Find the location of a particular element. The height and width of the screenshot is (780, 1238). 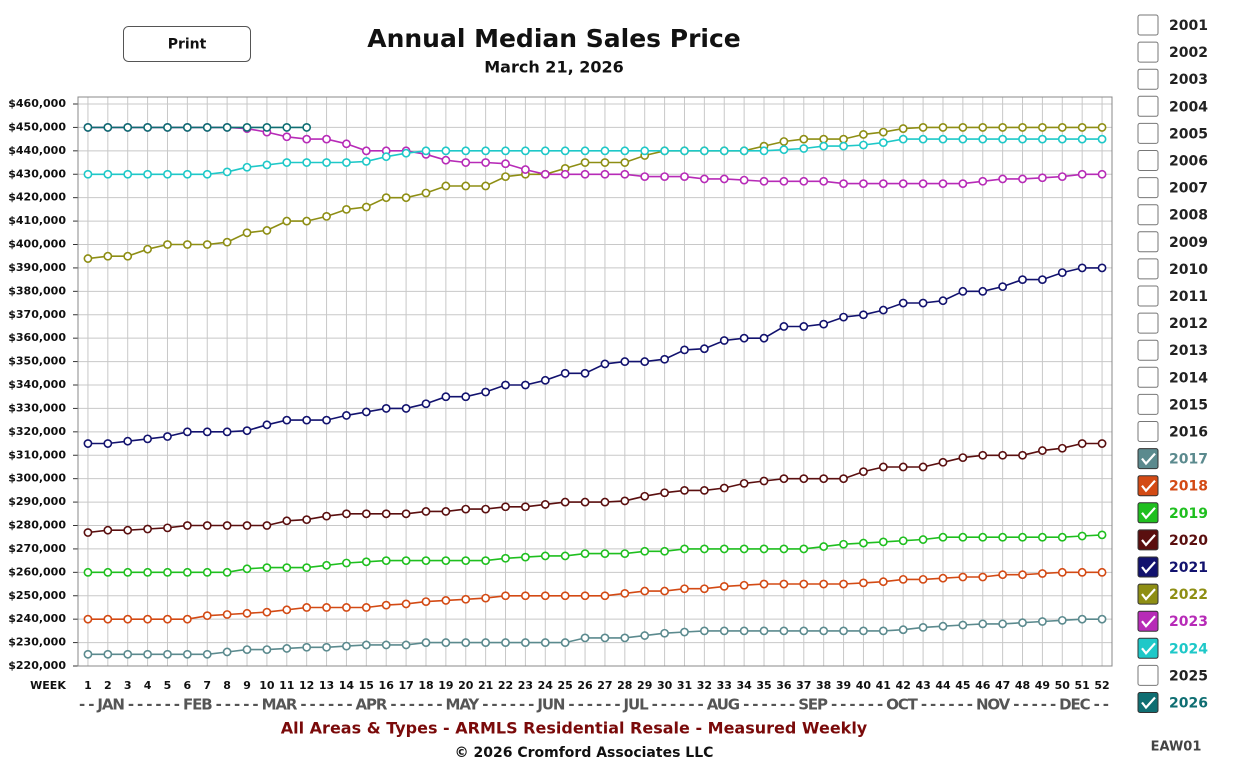

legend-label: 2015 is located at coordinates (1188, 405).